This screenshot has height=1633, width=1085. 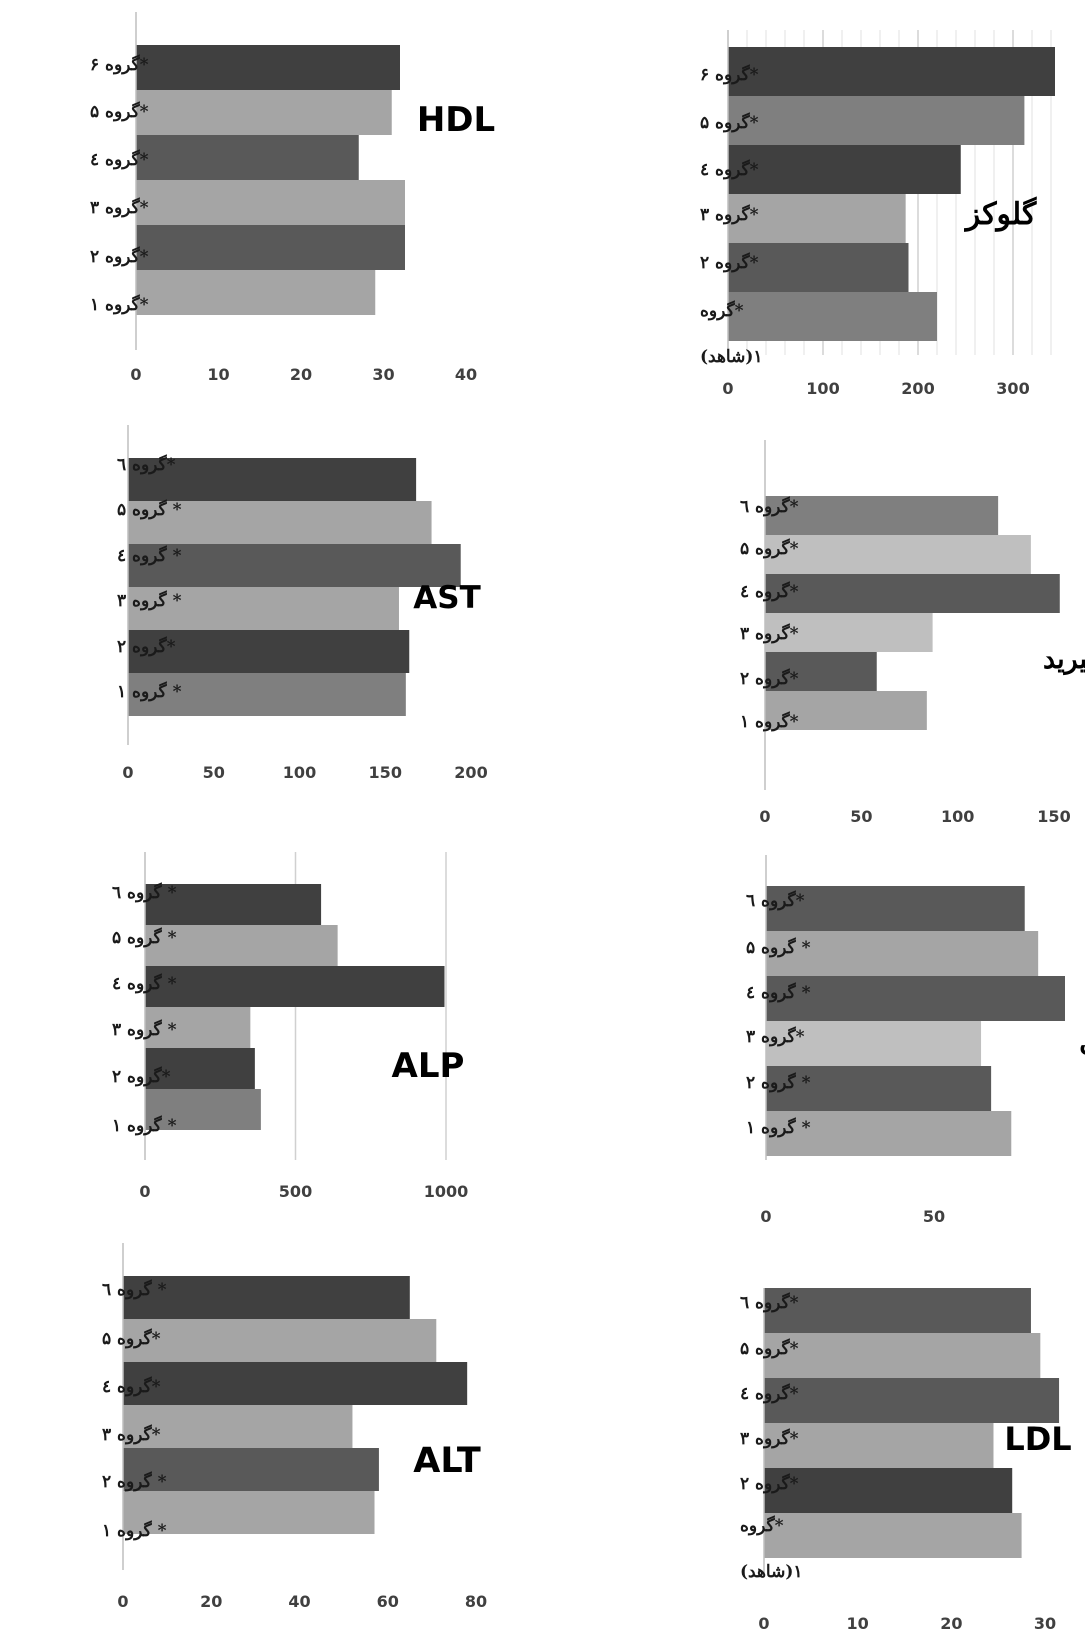 What do you see at coordinates (144, 892) in the screenshot?
I see `category-label: * گروه ٦` at bounding box center [144, 892].